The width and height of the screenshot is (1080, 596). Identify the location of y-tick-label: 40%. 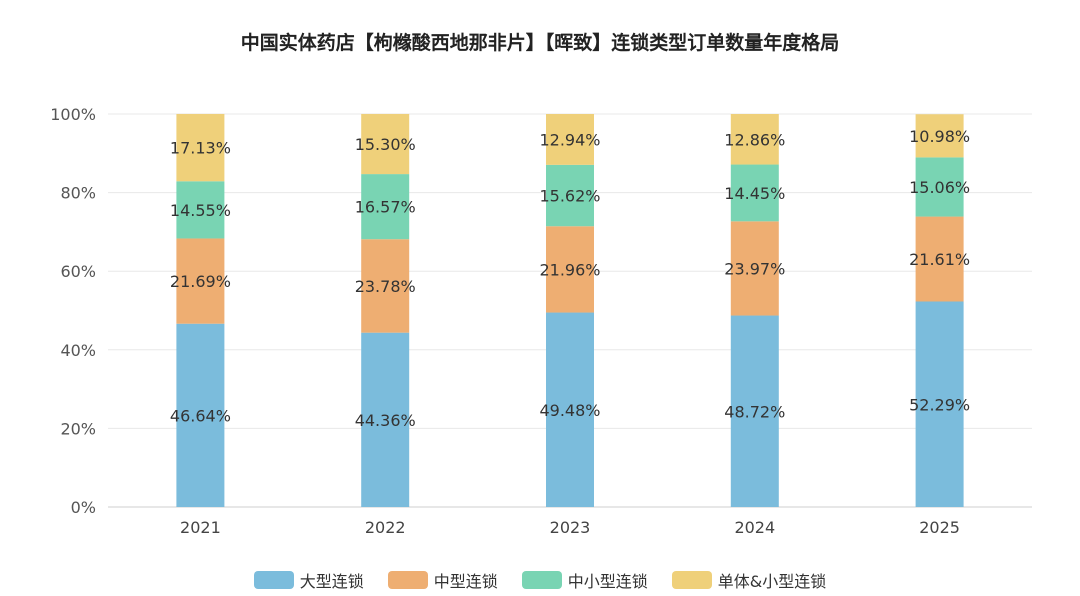
(78, 350).